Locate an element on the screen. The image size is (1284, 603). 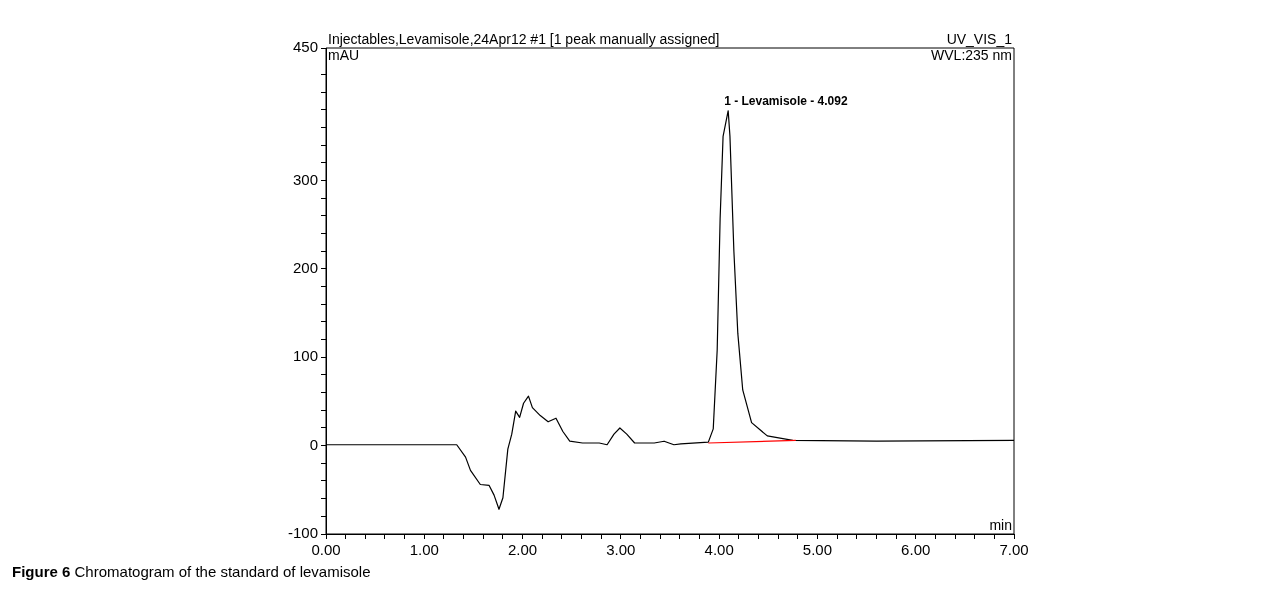
x-tick-label: 5.00 is located at coordinates (817, 550).